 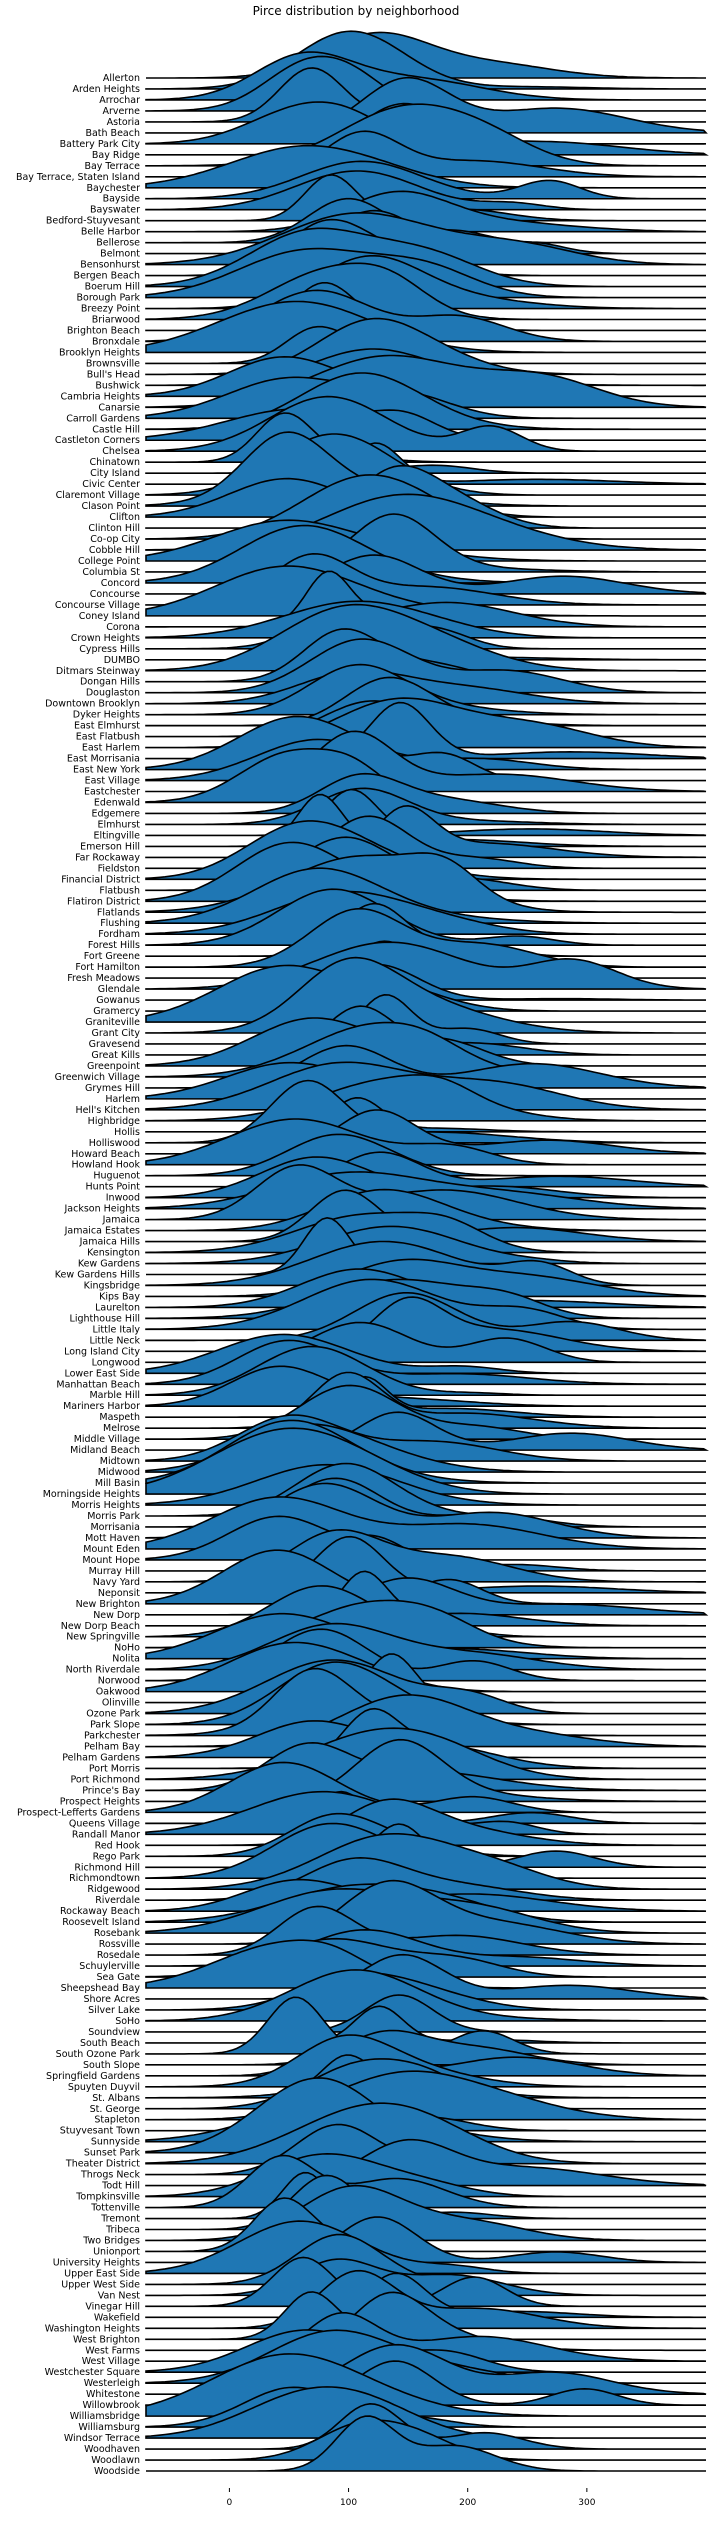 What do you see at coordinates (426, 1862) in the screenshot?
I see `ridge-ridgewood` at bounding box center [426, 1862].